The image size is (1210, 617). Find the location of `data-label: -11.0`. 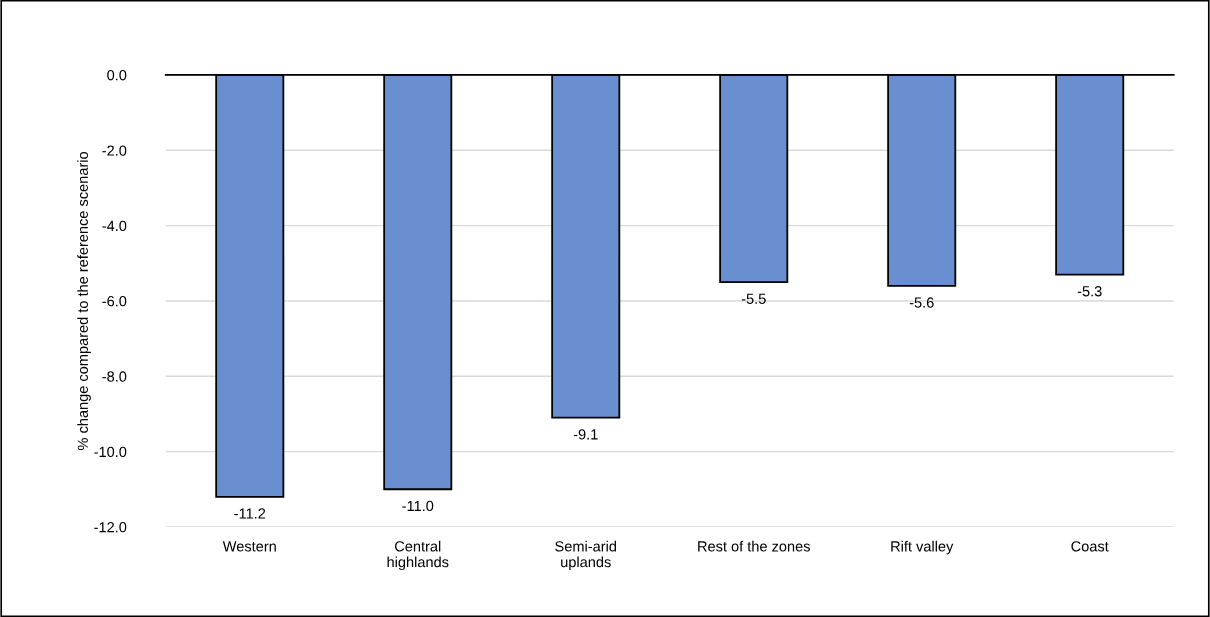

data-label: -11.0 is located at coordinates (418, 506).